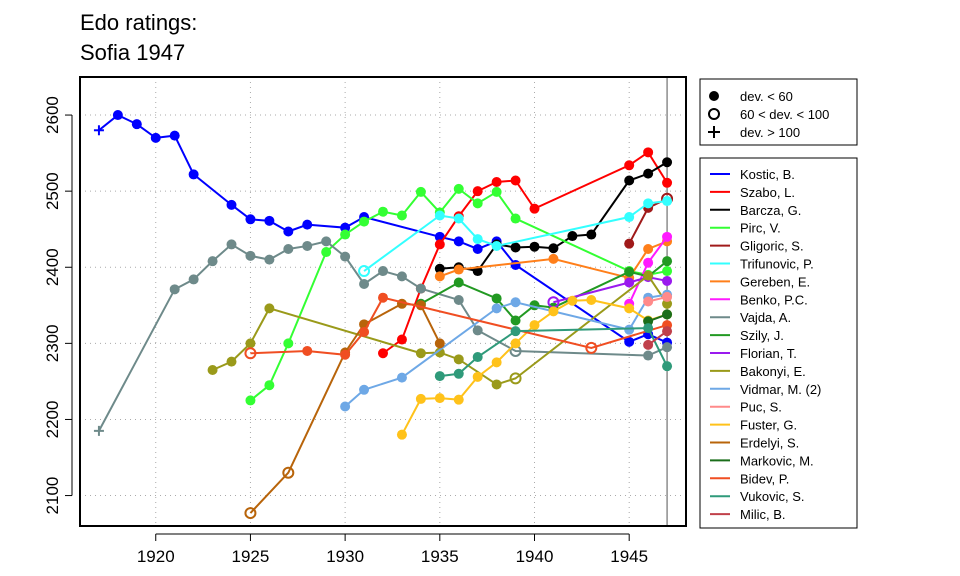 This screenshot has height=576, width=960. I want to click on legend-series-label: Milic, B., so click(763, 514).